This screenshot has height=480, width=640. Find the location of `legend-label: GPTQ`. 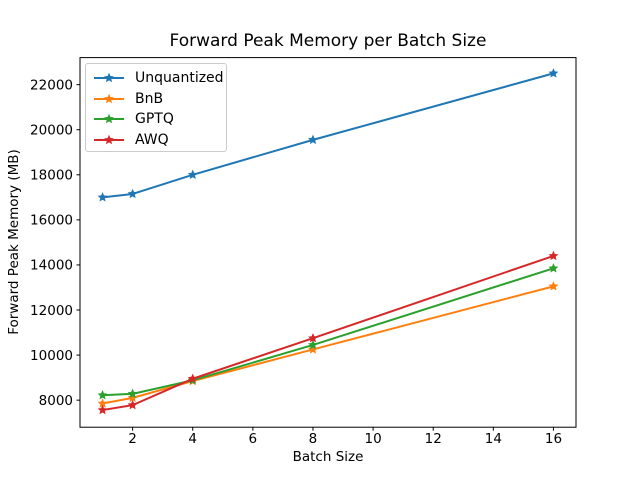

legend-label: GPTQ is located at coordinates (154, 119).